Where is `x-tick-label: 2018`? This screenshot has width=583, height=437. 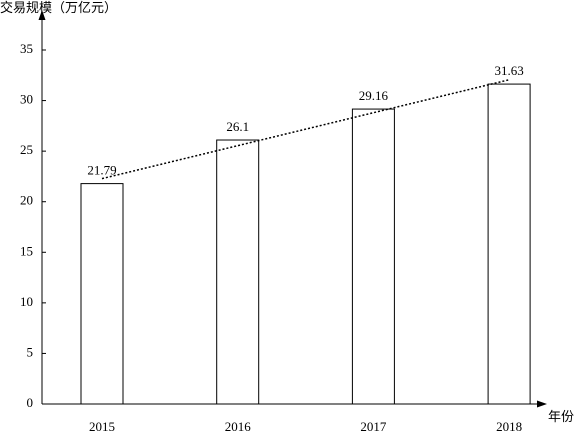 x-tick-label: 2018 is located at coordinates (509, 426).